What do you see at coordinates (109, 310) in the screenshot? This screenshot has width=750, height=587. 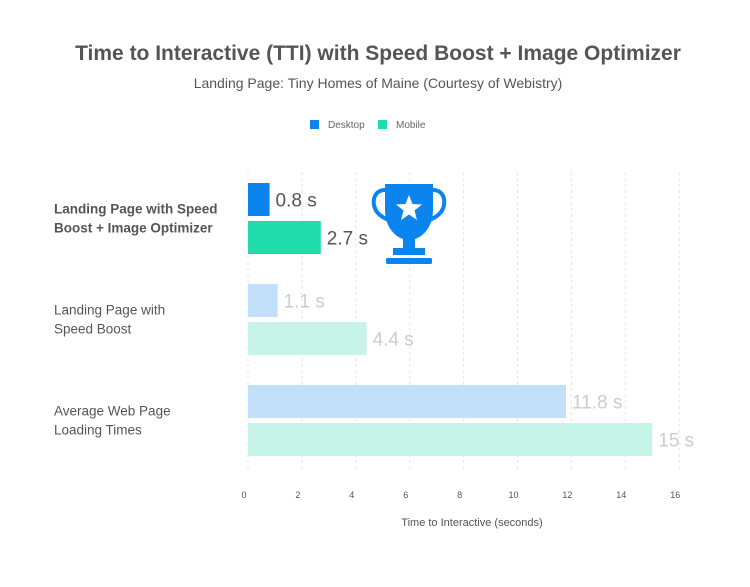 I see `category-label: Landing Page with` at bounding box center [109, 310].